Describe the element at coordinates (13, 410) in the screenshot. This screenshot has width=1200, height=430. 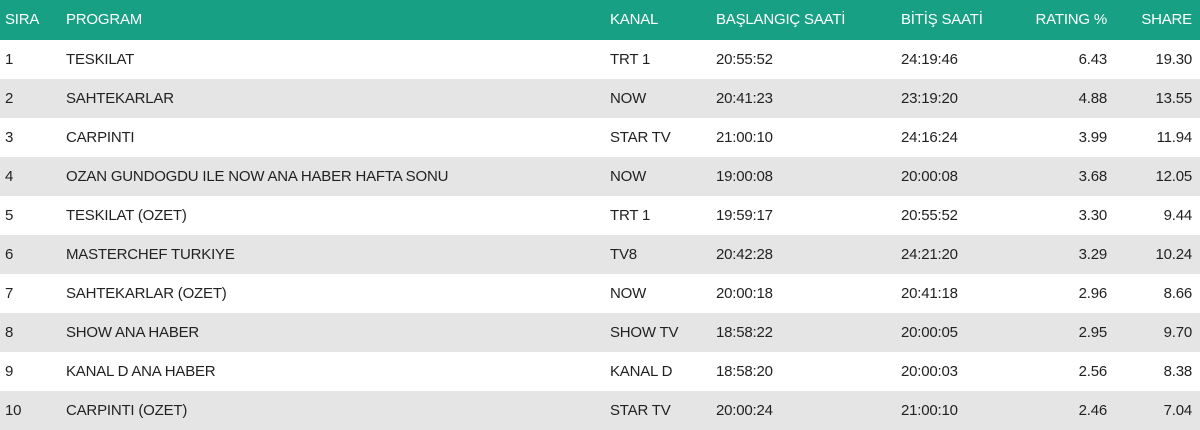
I see `table-cell: 10` at that location.